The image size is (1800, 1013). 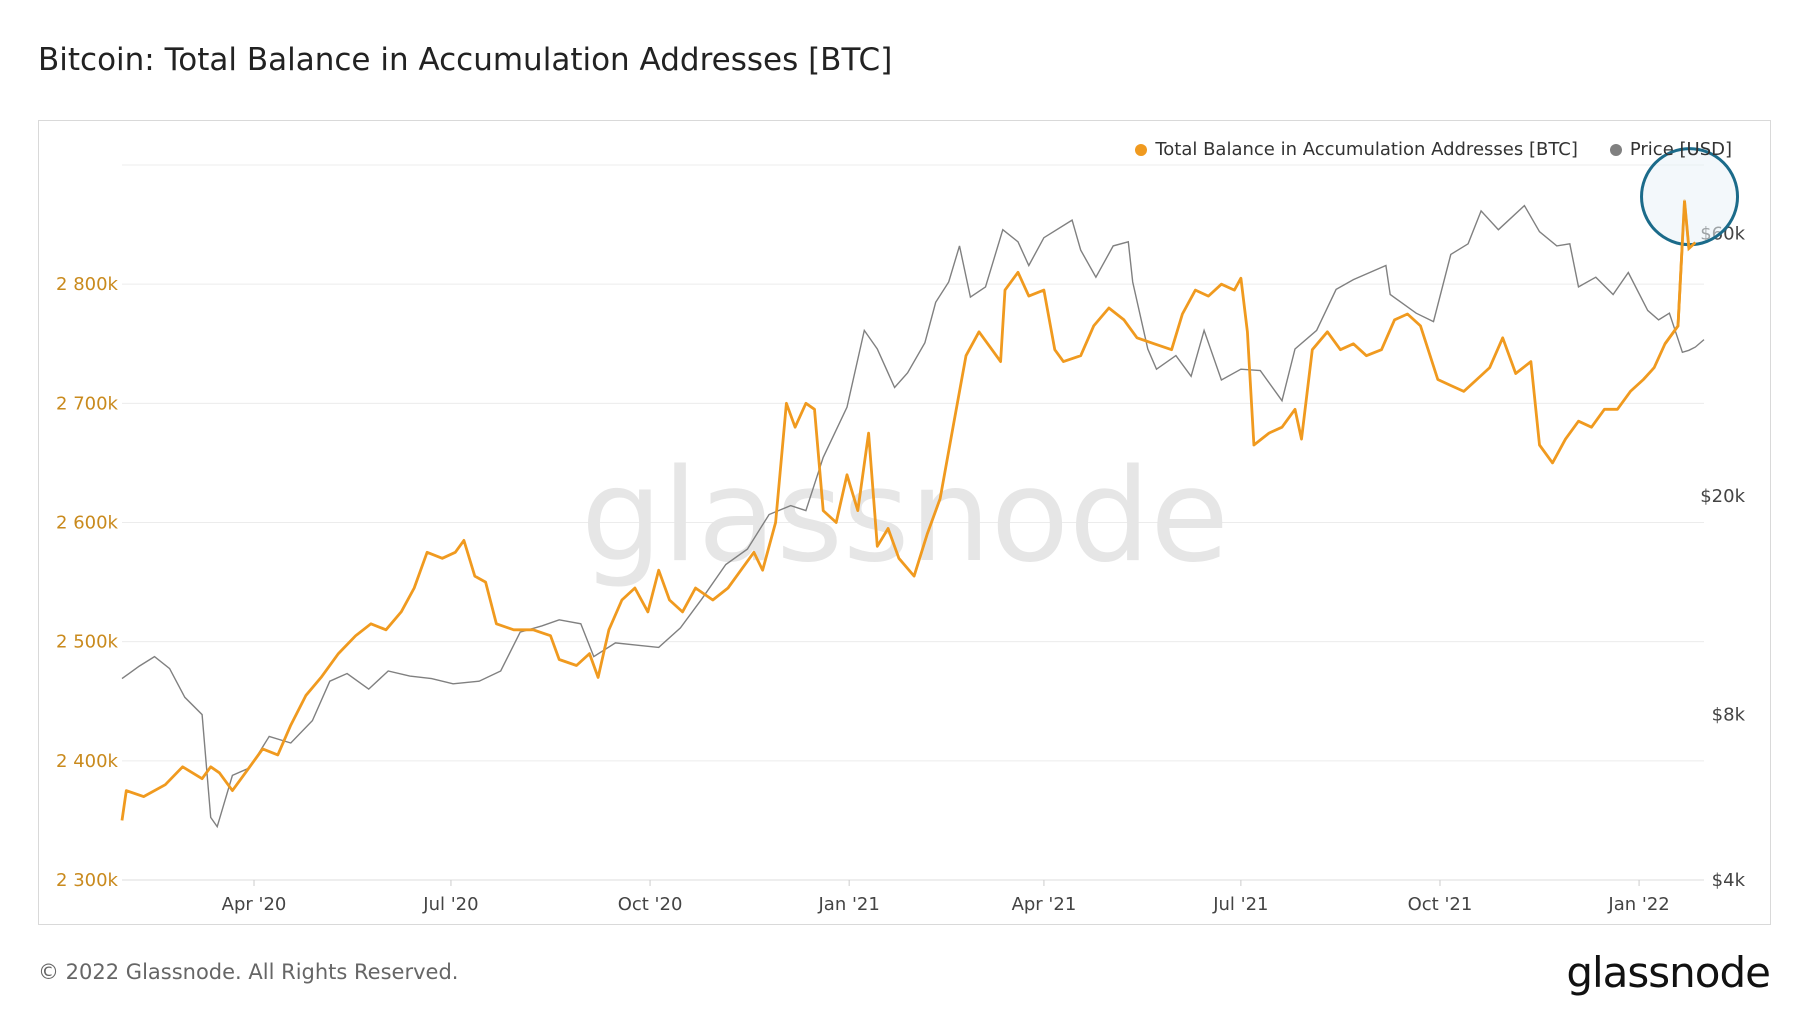 I want to click on left-axis-tick-label: 2 400k, so click(x=87, y=761).